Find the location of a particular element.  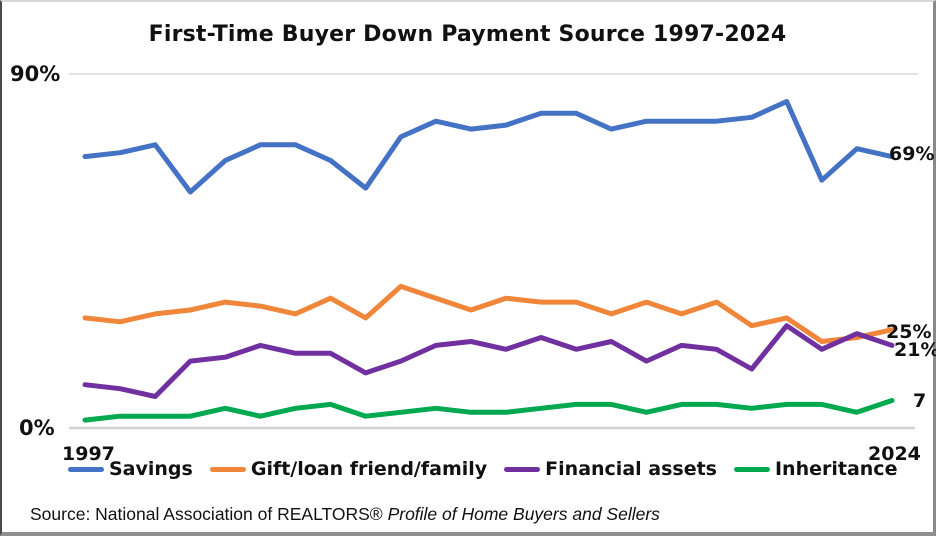

end-label-inheritance: 7 is located at coordinates (920, 401).